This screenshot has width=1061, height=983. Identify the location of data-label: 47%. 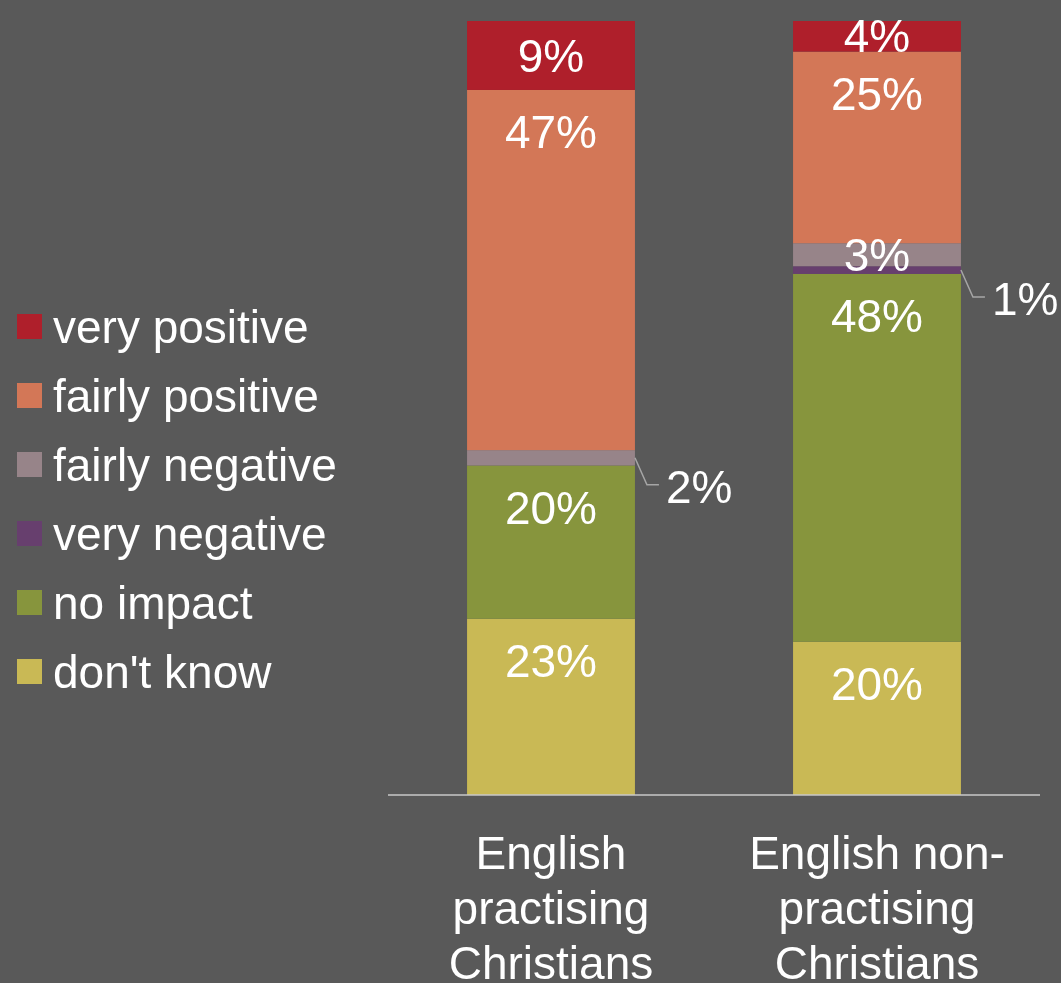
(551, 132).